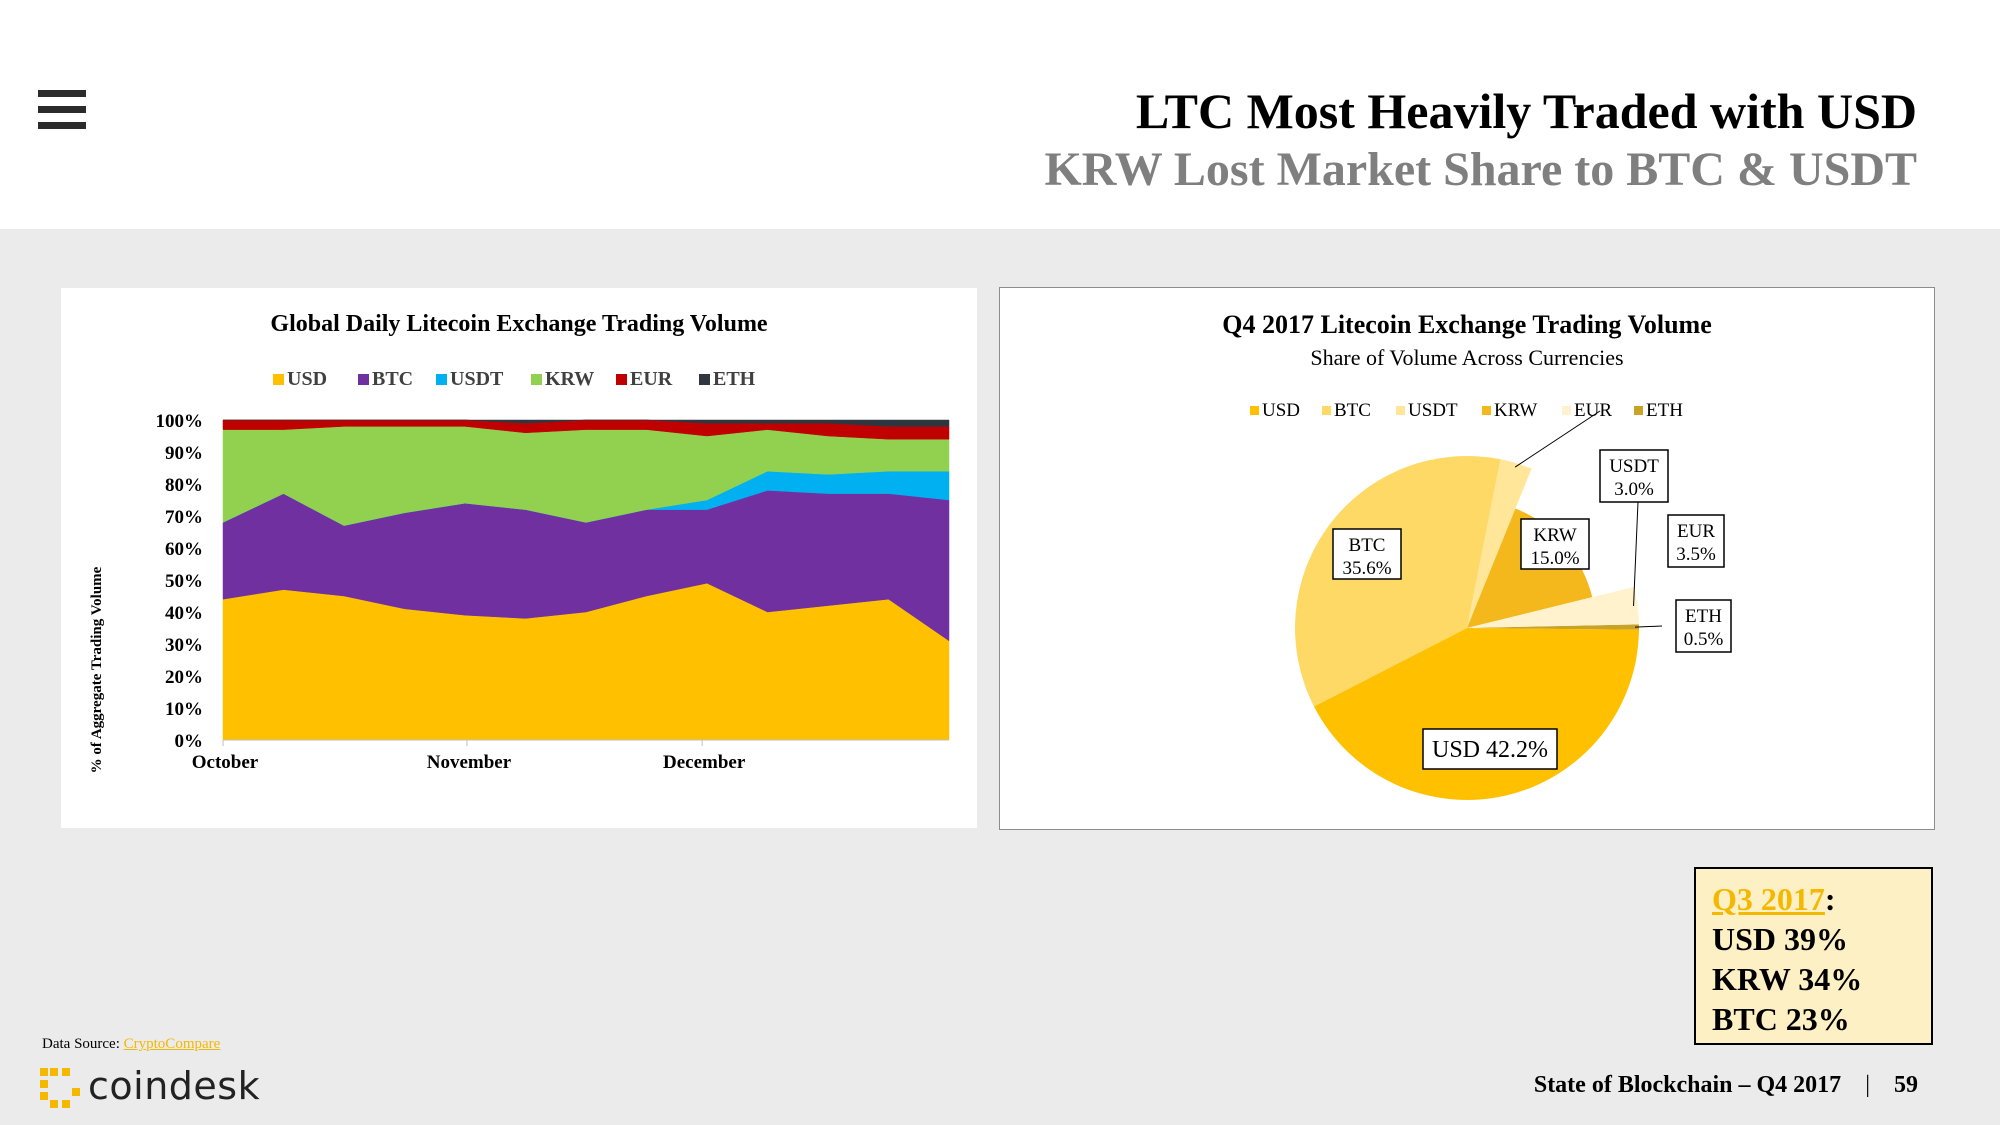  What do you see at coordinates (363, 379) in the screenshot?
I see `legend-swatch-btc` at bounding box center [363, 379].